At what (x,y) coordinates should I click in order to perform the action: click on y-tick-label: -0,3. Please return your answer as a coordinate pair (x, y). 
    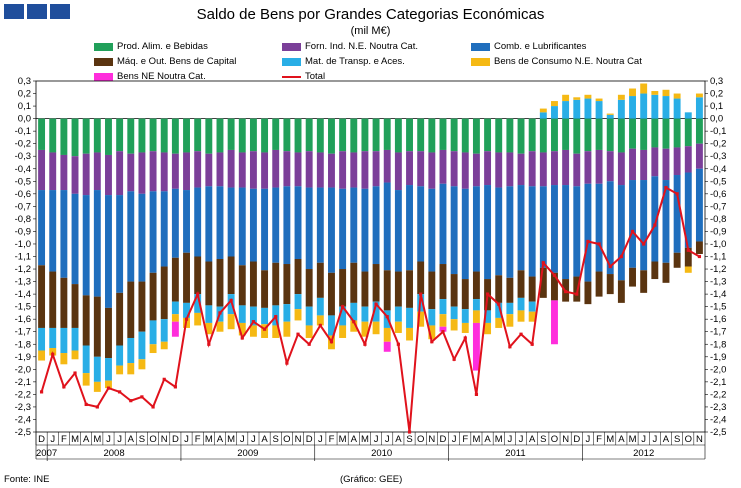
    Looking at the image, I should click on (23, 156).